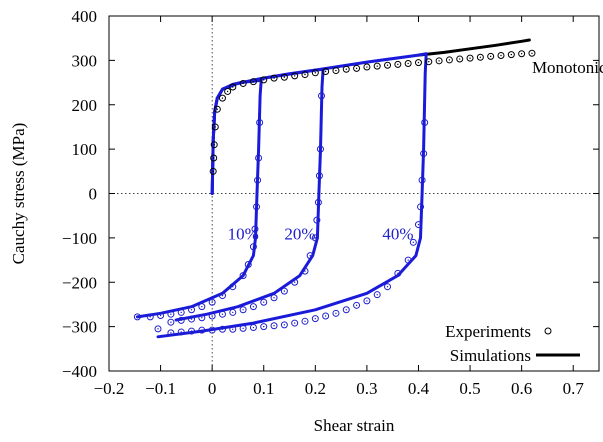 This screenshot has height=442, width=603. Describe the element at coordinates (397, 233) in the screenshot. I see `annotation-label: 40%` at that location.